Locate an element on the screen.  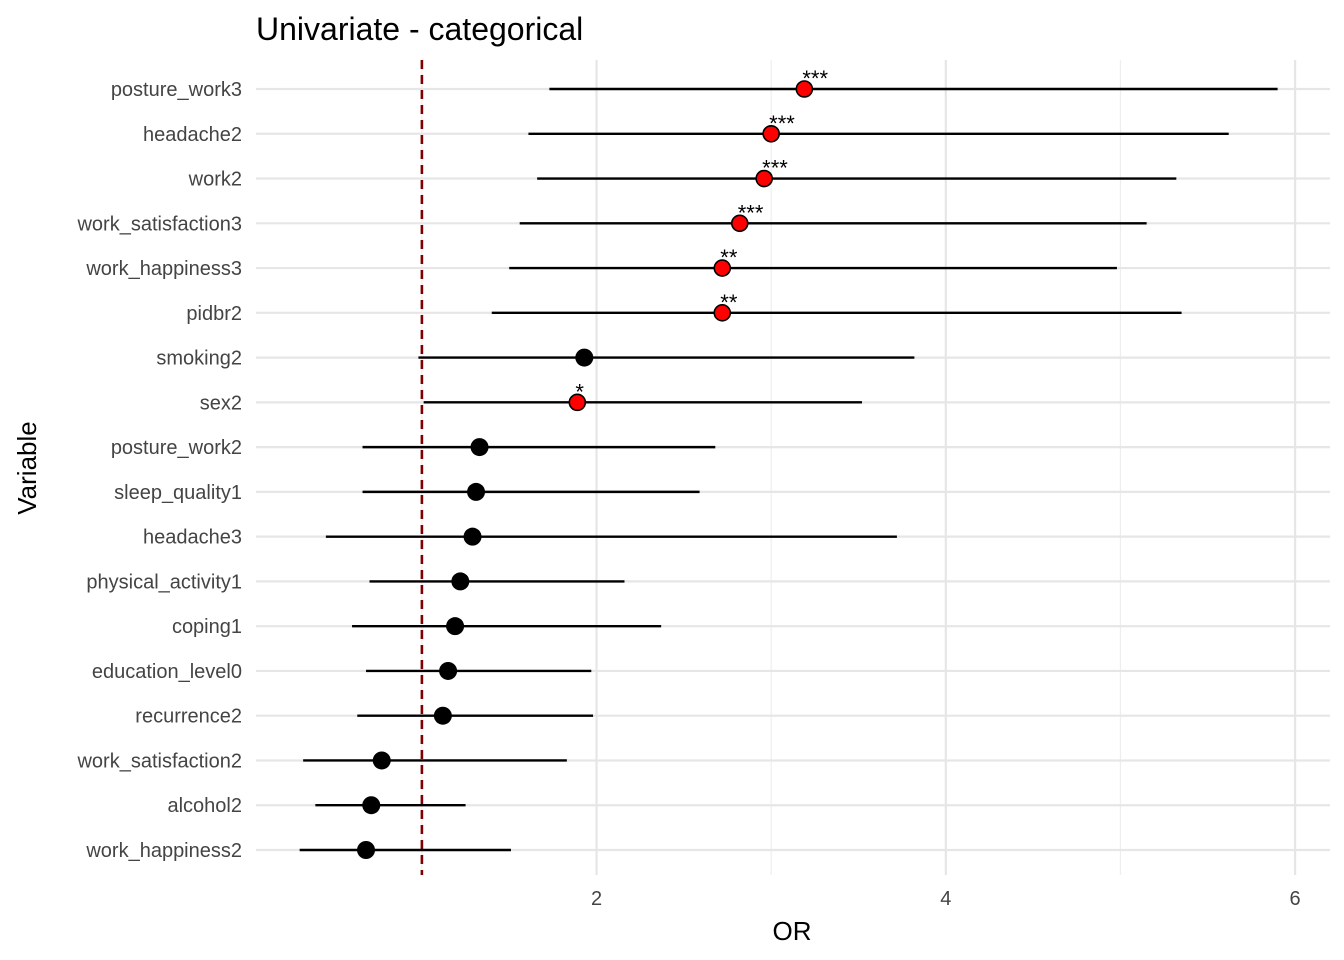
y-tick-label: headache2 is located at coordinates (192, 135).